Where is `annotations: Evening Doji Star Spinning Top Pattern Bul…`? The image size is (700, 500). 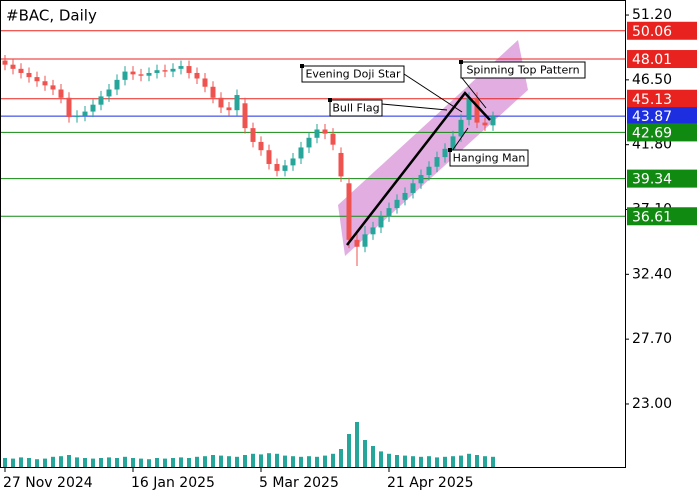
annotations: Evening Doji Star Spinning Top Pattern Bul… is located at coordinates (443, 113).